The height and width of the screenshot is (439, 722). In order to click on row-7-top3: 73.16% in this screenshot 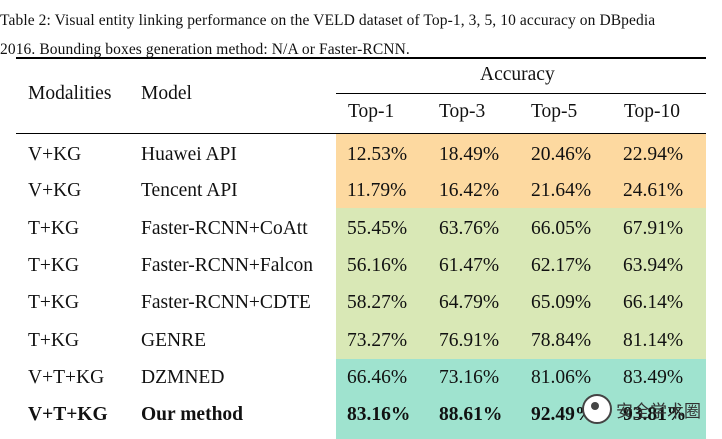, I will do `click(469, 377)`.